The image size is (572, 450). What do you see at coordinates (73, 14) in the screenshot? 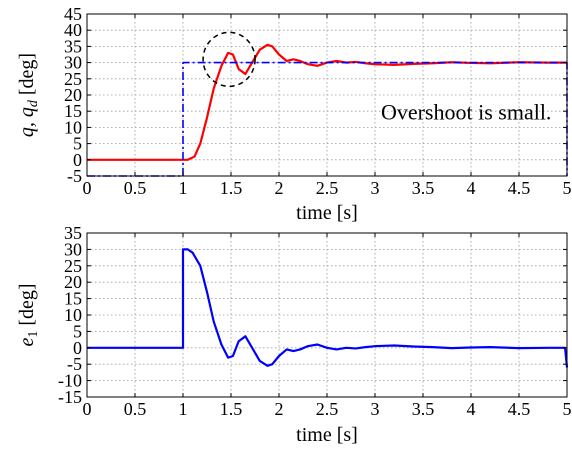
I see `y-tick-label: 45` at bounding box center [73, 14].